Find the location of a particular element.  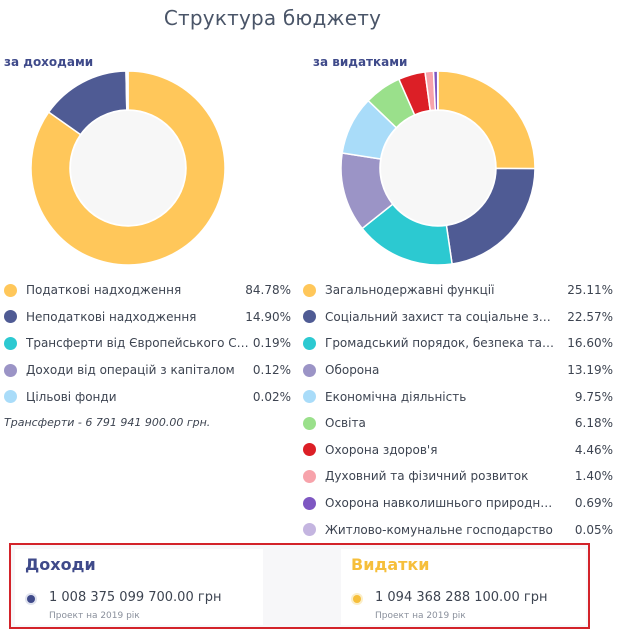

income-legend-item: Податкові надходження 84.78% is located at coordinates (147, 290).